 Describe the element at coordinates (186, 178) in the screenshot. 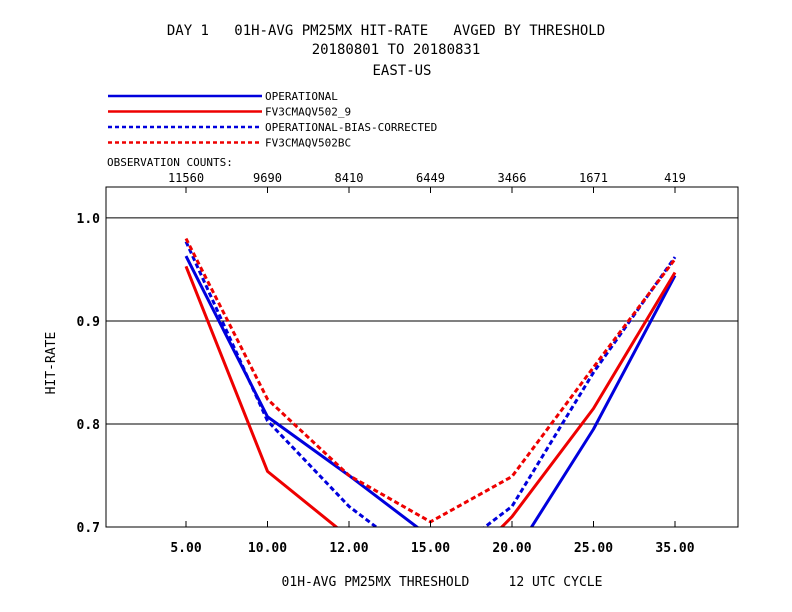

I see `observation-count: 11560` at that location.